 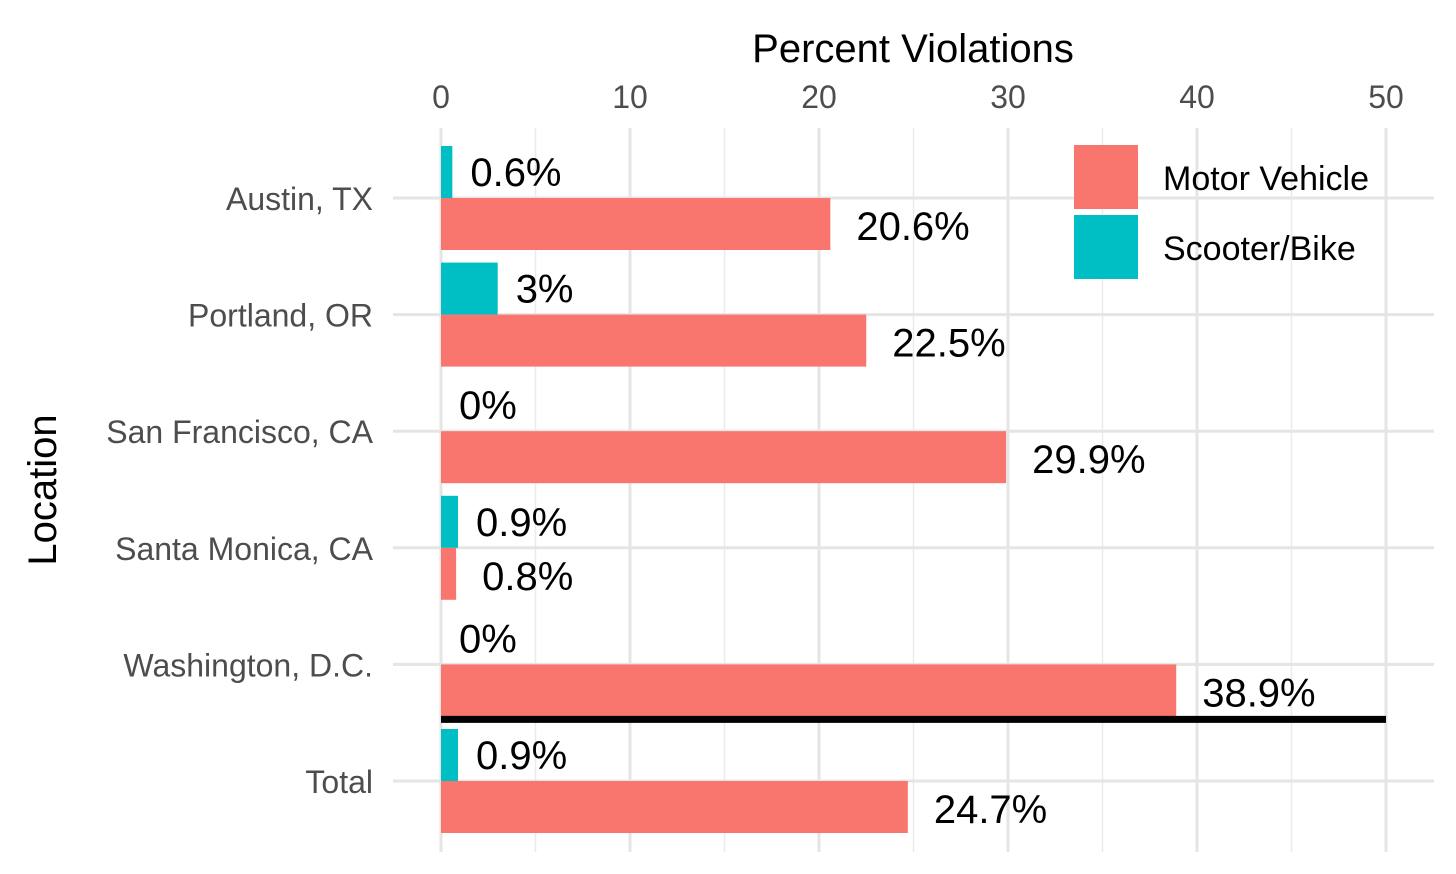 What do you see at coordinates (527, 577) in the screenshot?
I see `data-label-motor-vehicle: 0.8%` at bounding box center [527, 577].